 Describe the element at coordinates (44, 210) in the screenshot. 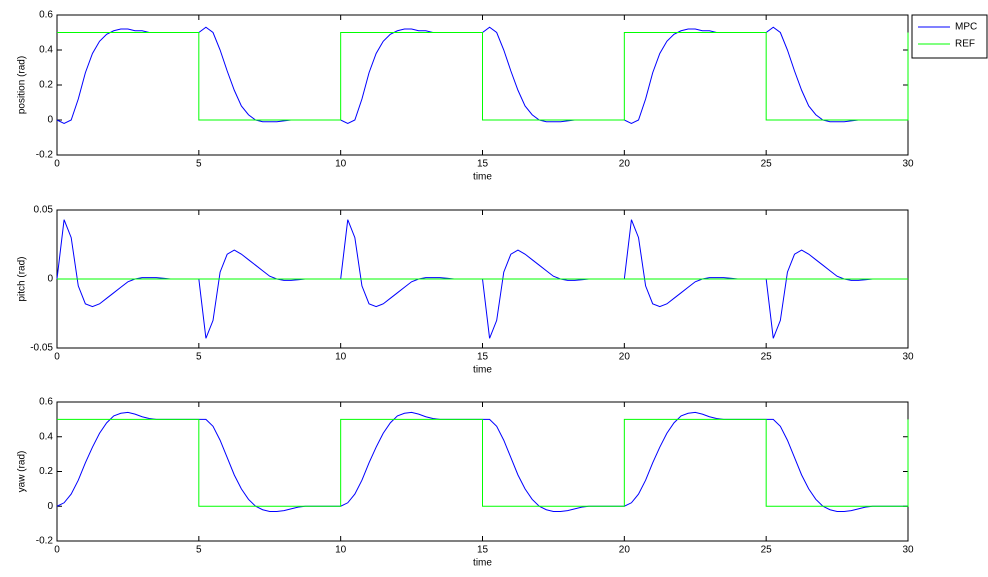

I see `y-tick-label: 0.05` at that location.